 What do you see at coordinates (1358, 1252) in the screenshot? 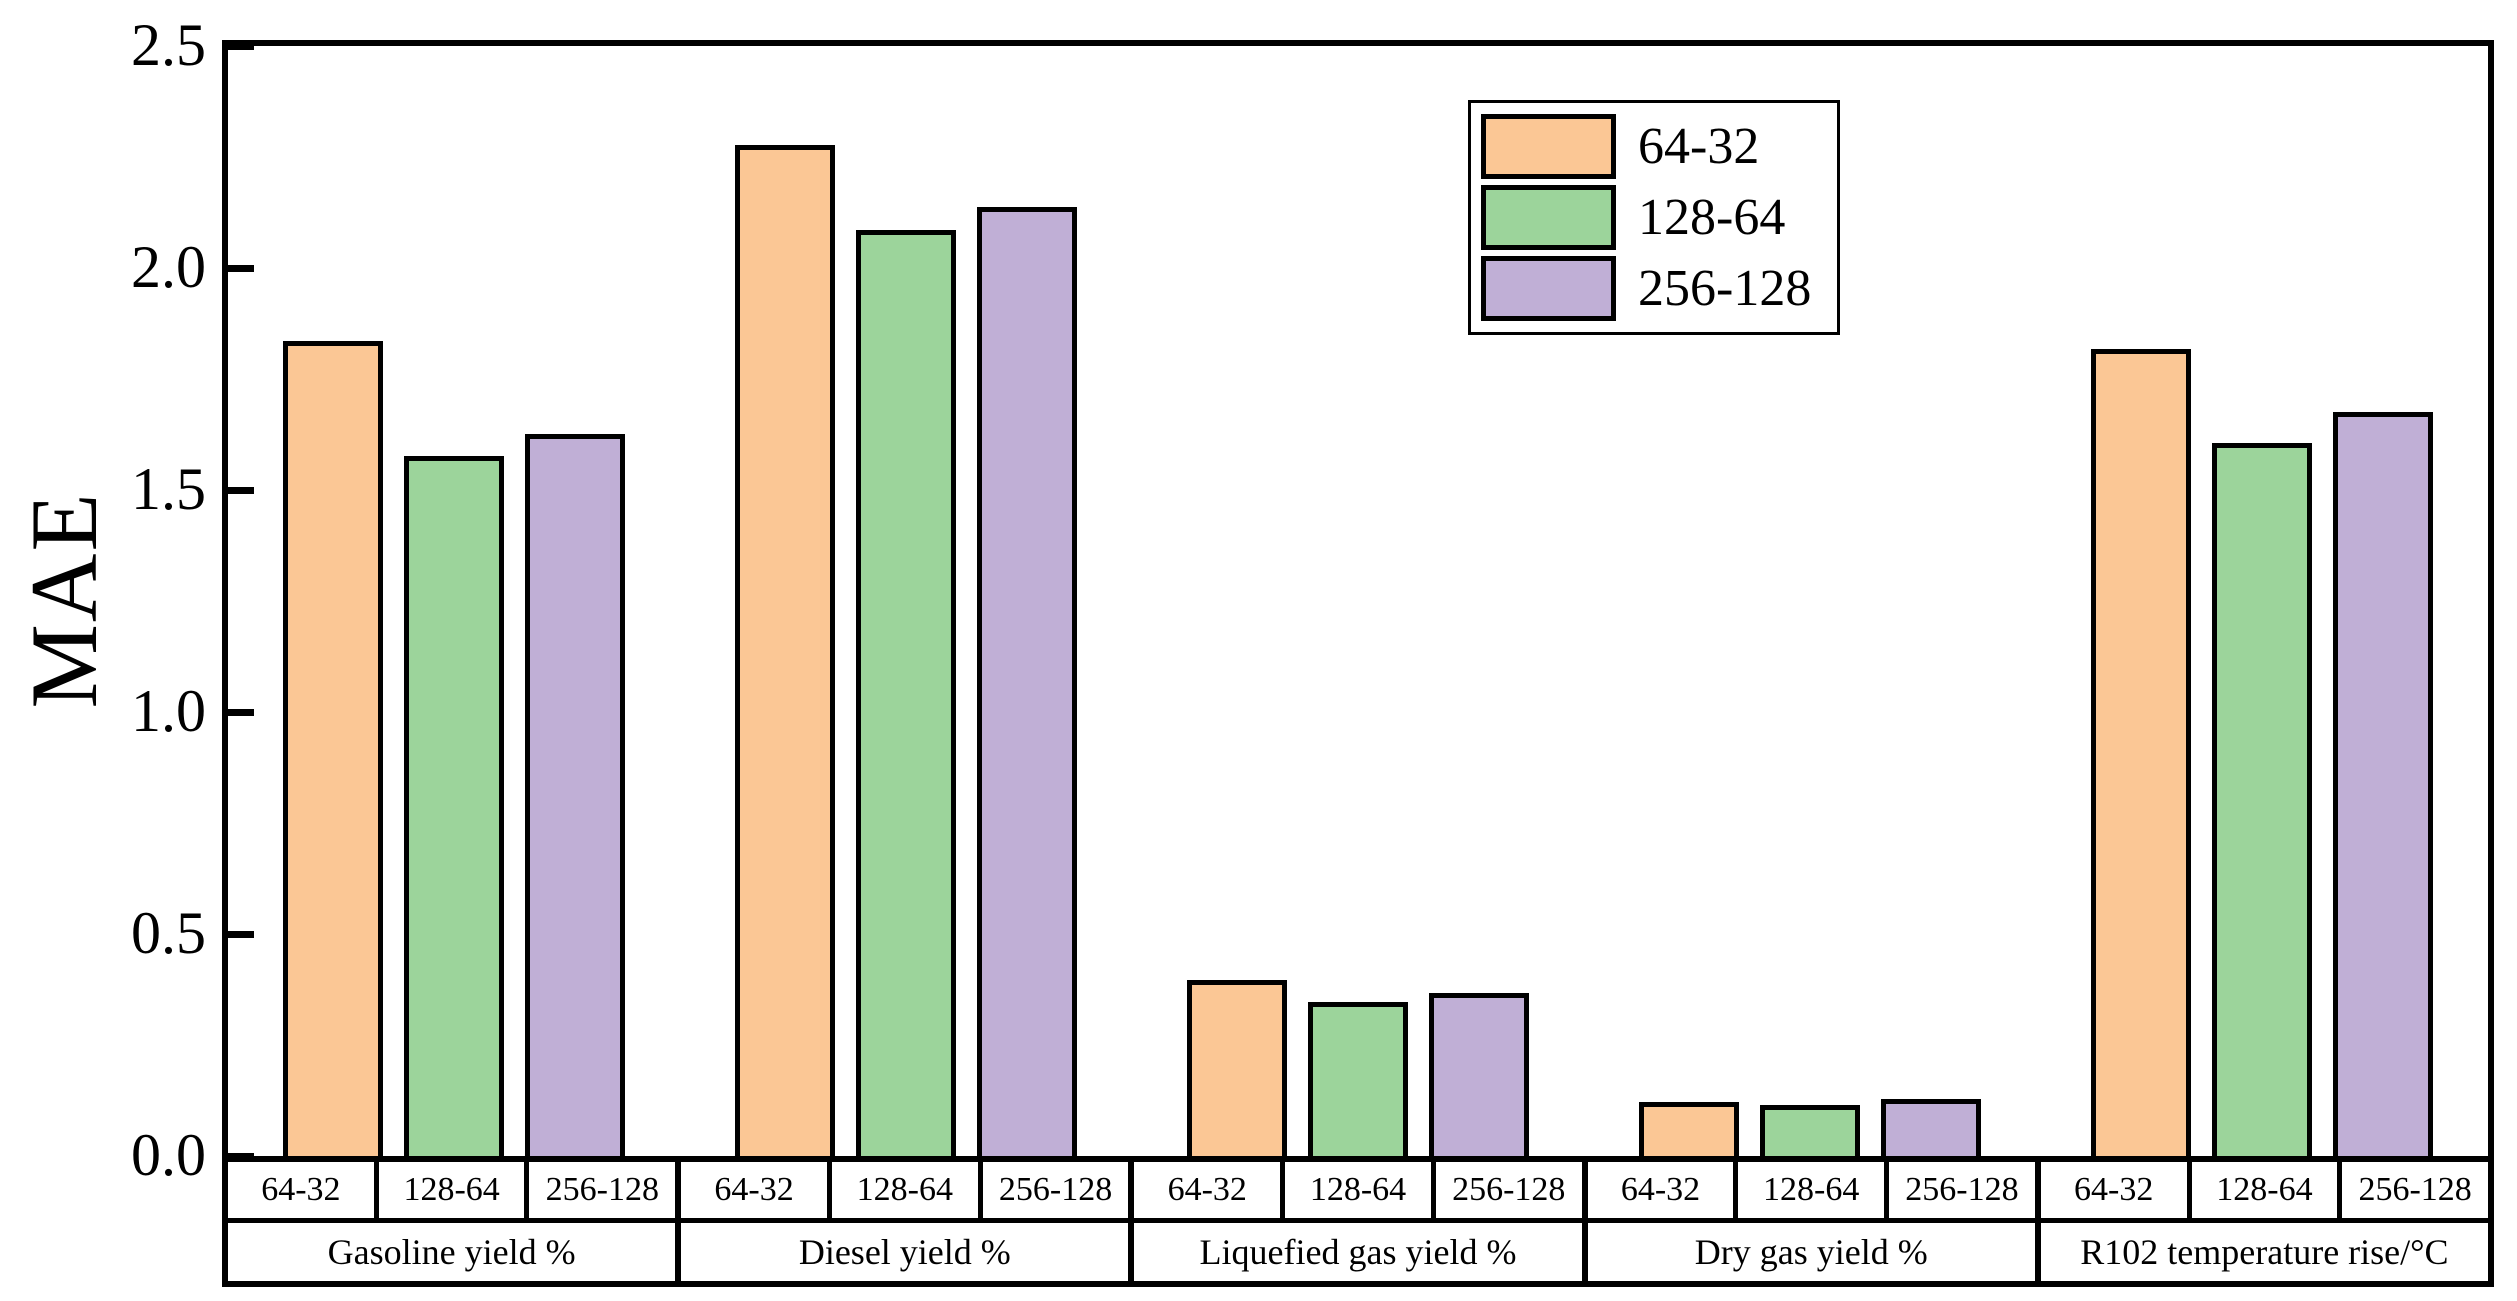
I see `x-group-label: Liquefied gas yield %` at bounding box center [1358, 1252].